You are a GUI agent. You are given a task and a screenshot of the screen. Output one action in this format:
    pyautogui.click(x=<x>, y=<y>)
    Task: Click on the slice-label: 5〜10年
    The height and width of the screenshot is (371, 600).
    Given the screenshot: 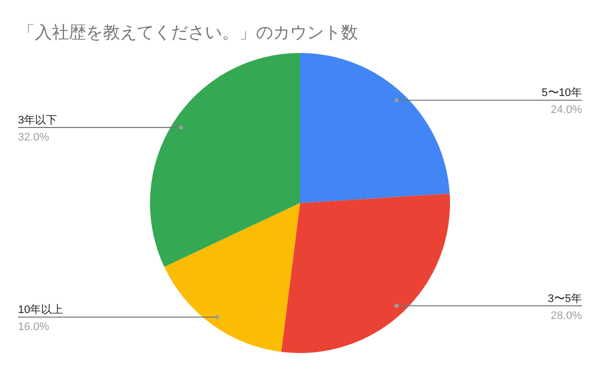 What is the action you would take?
    pyautogui.click(x=562, y=93)
    